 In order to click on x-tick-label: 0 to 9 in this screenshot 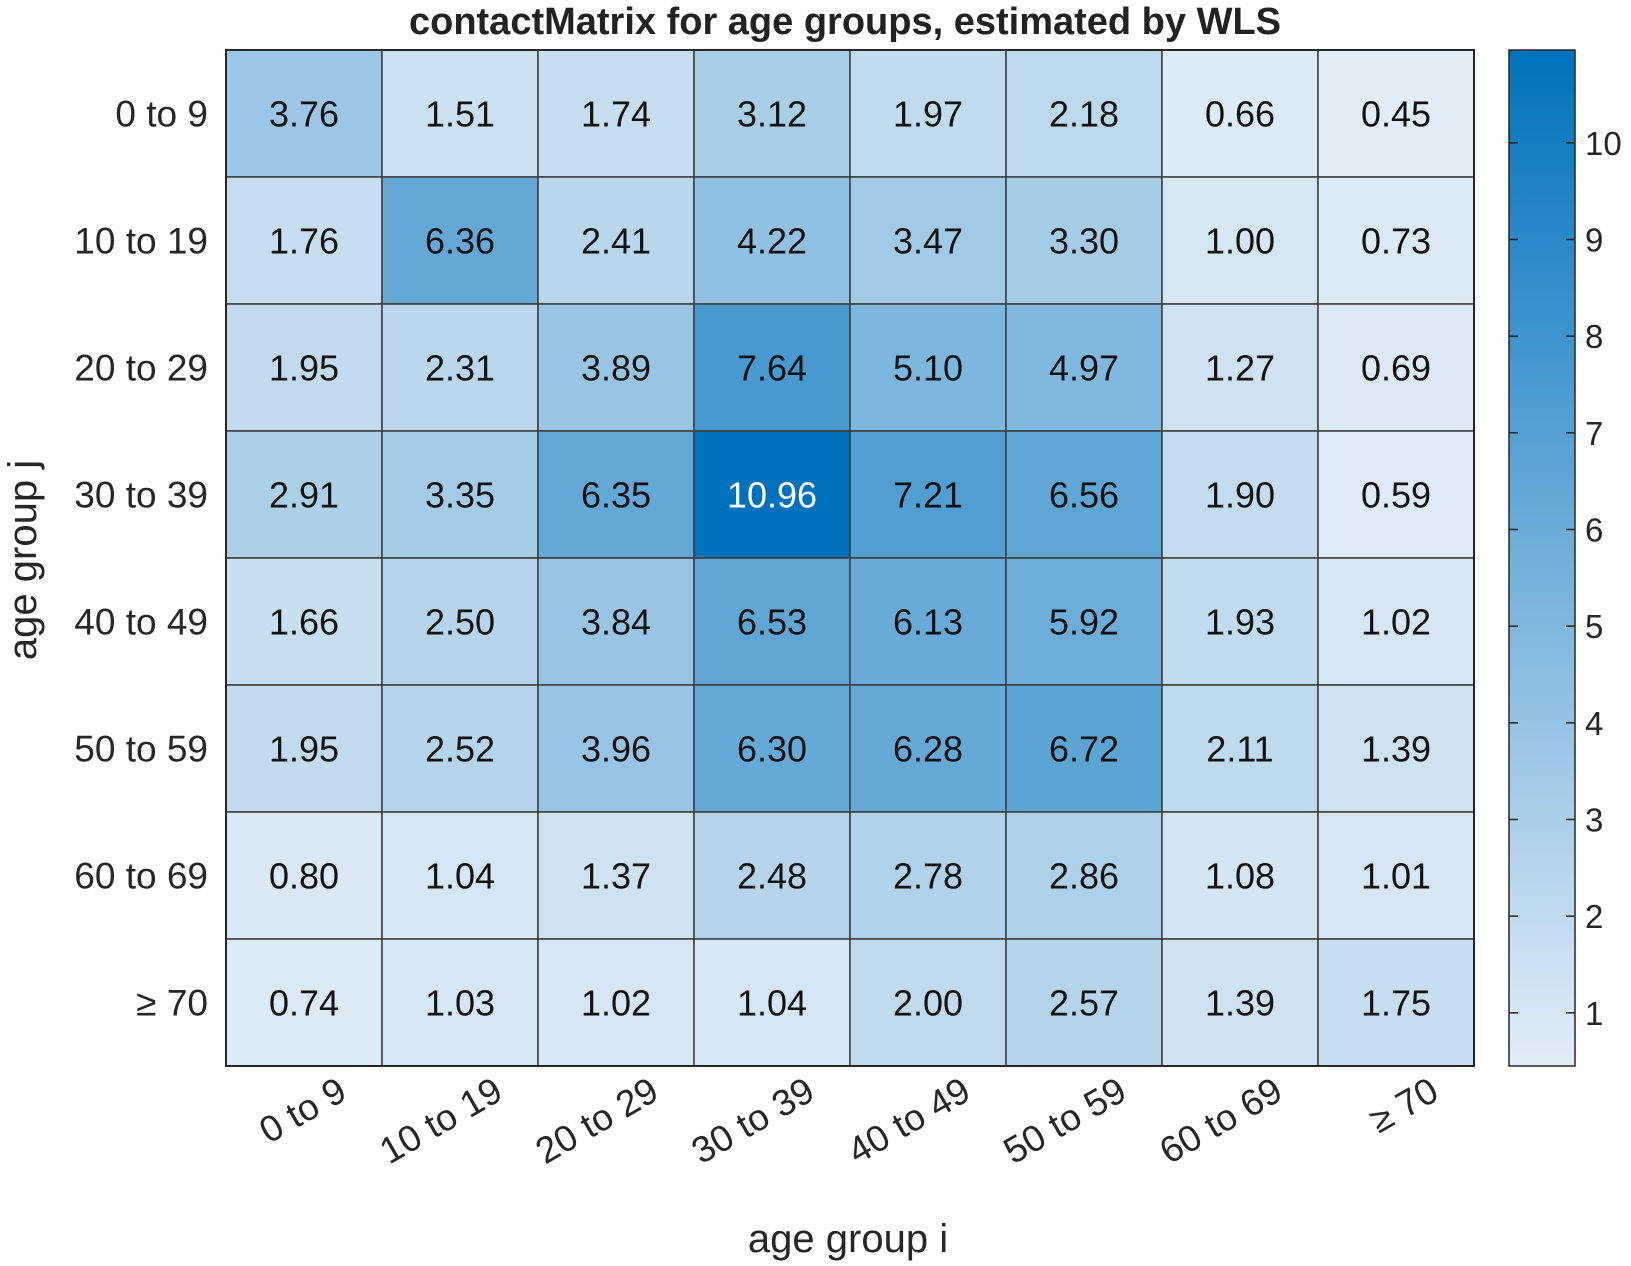, I will do `click(302, 1110)`.